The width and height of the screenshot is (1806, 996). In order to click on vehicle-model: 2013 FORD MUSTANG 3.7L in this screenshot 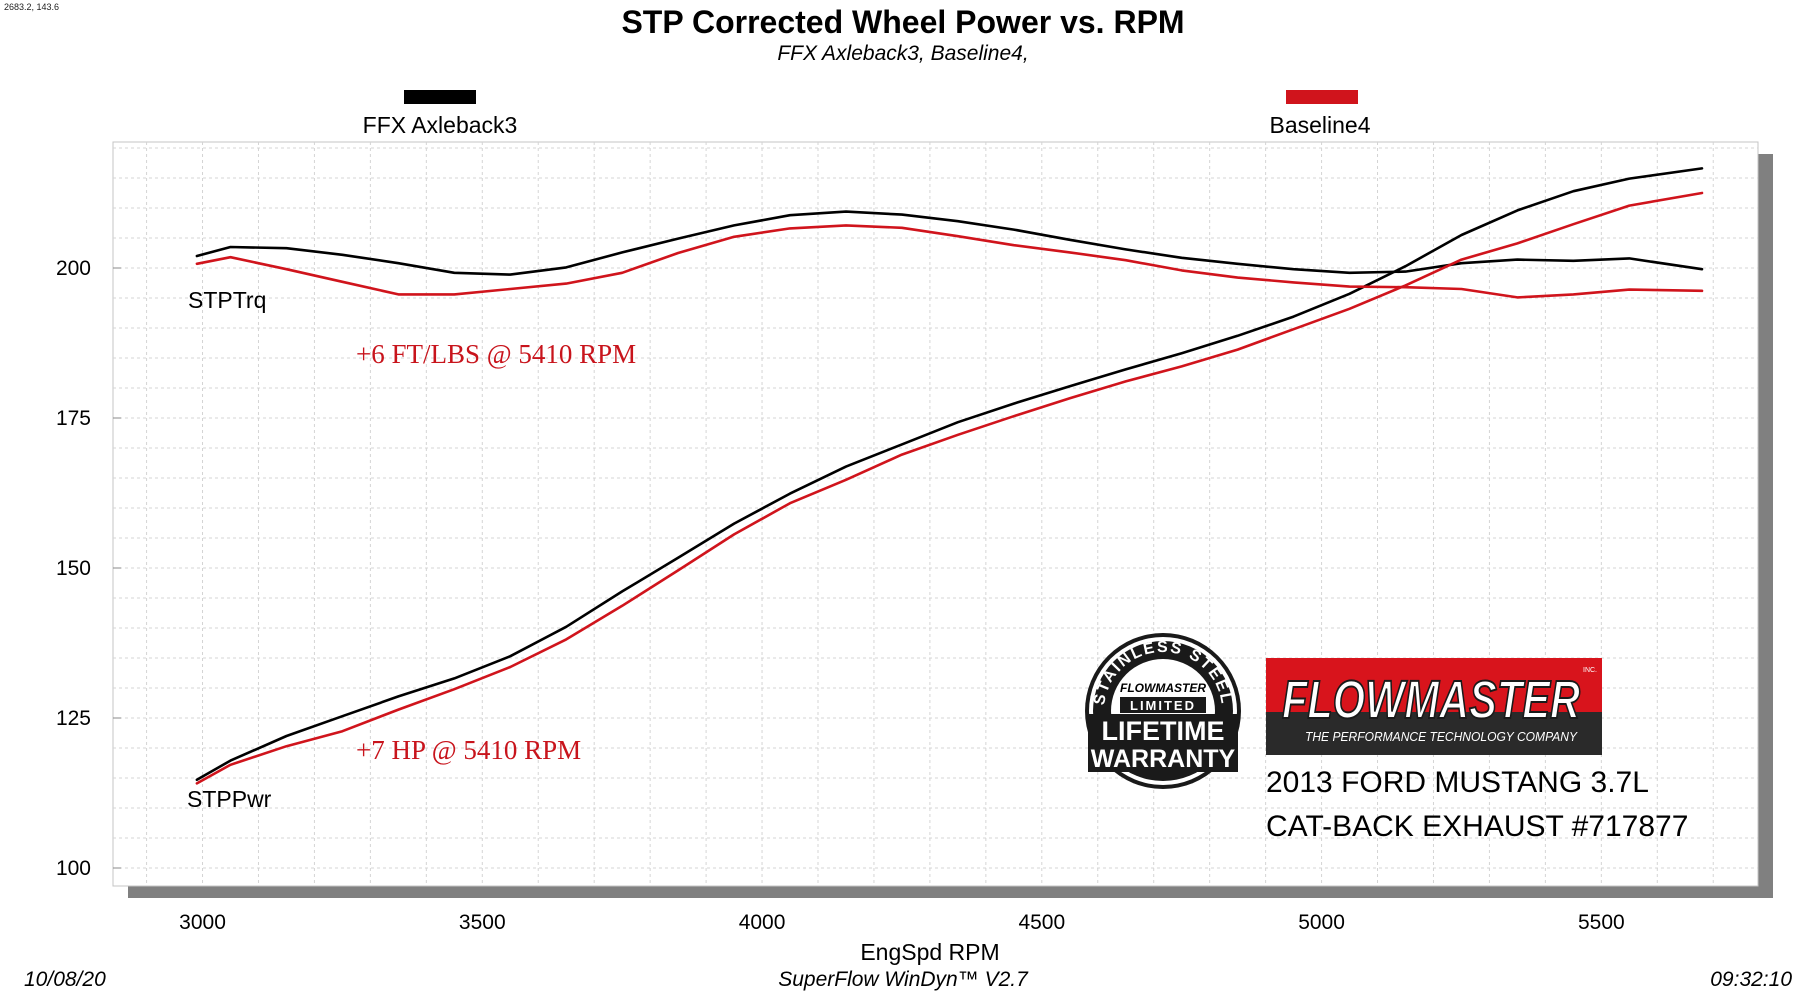, I will do `click(1457, 782)`.